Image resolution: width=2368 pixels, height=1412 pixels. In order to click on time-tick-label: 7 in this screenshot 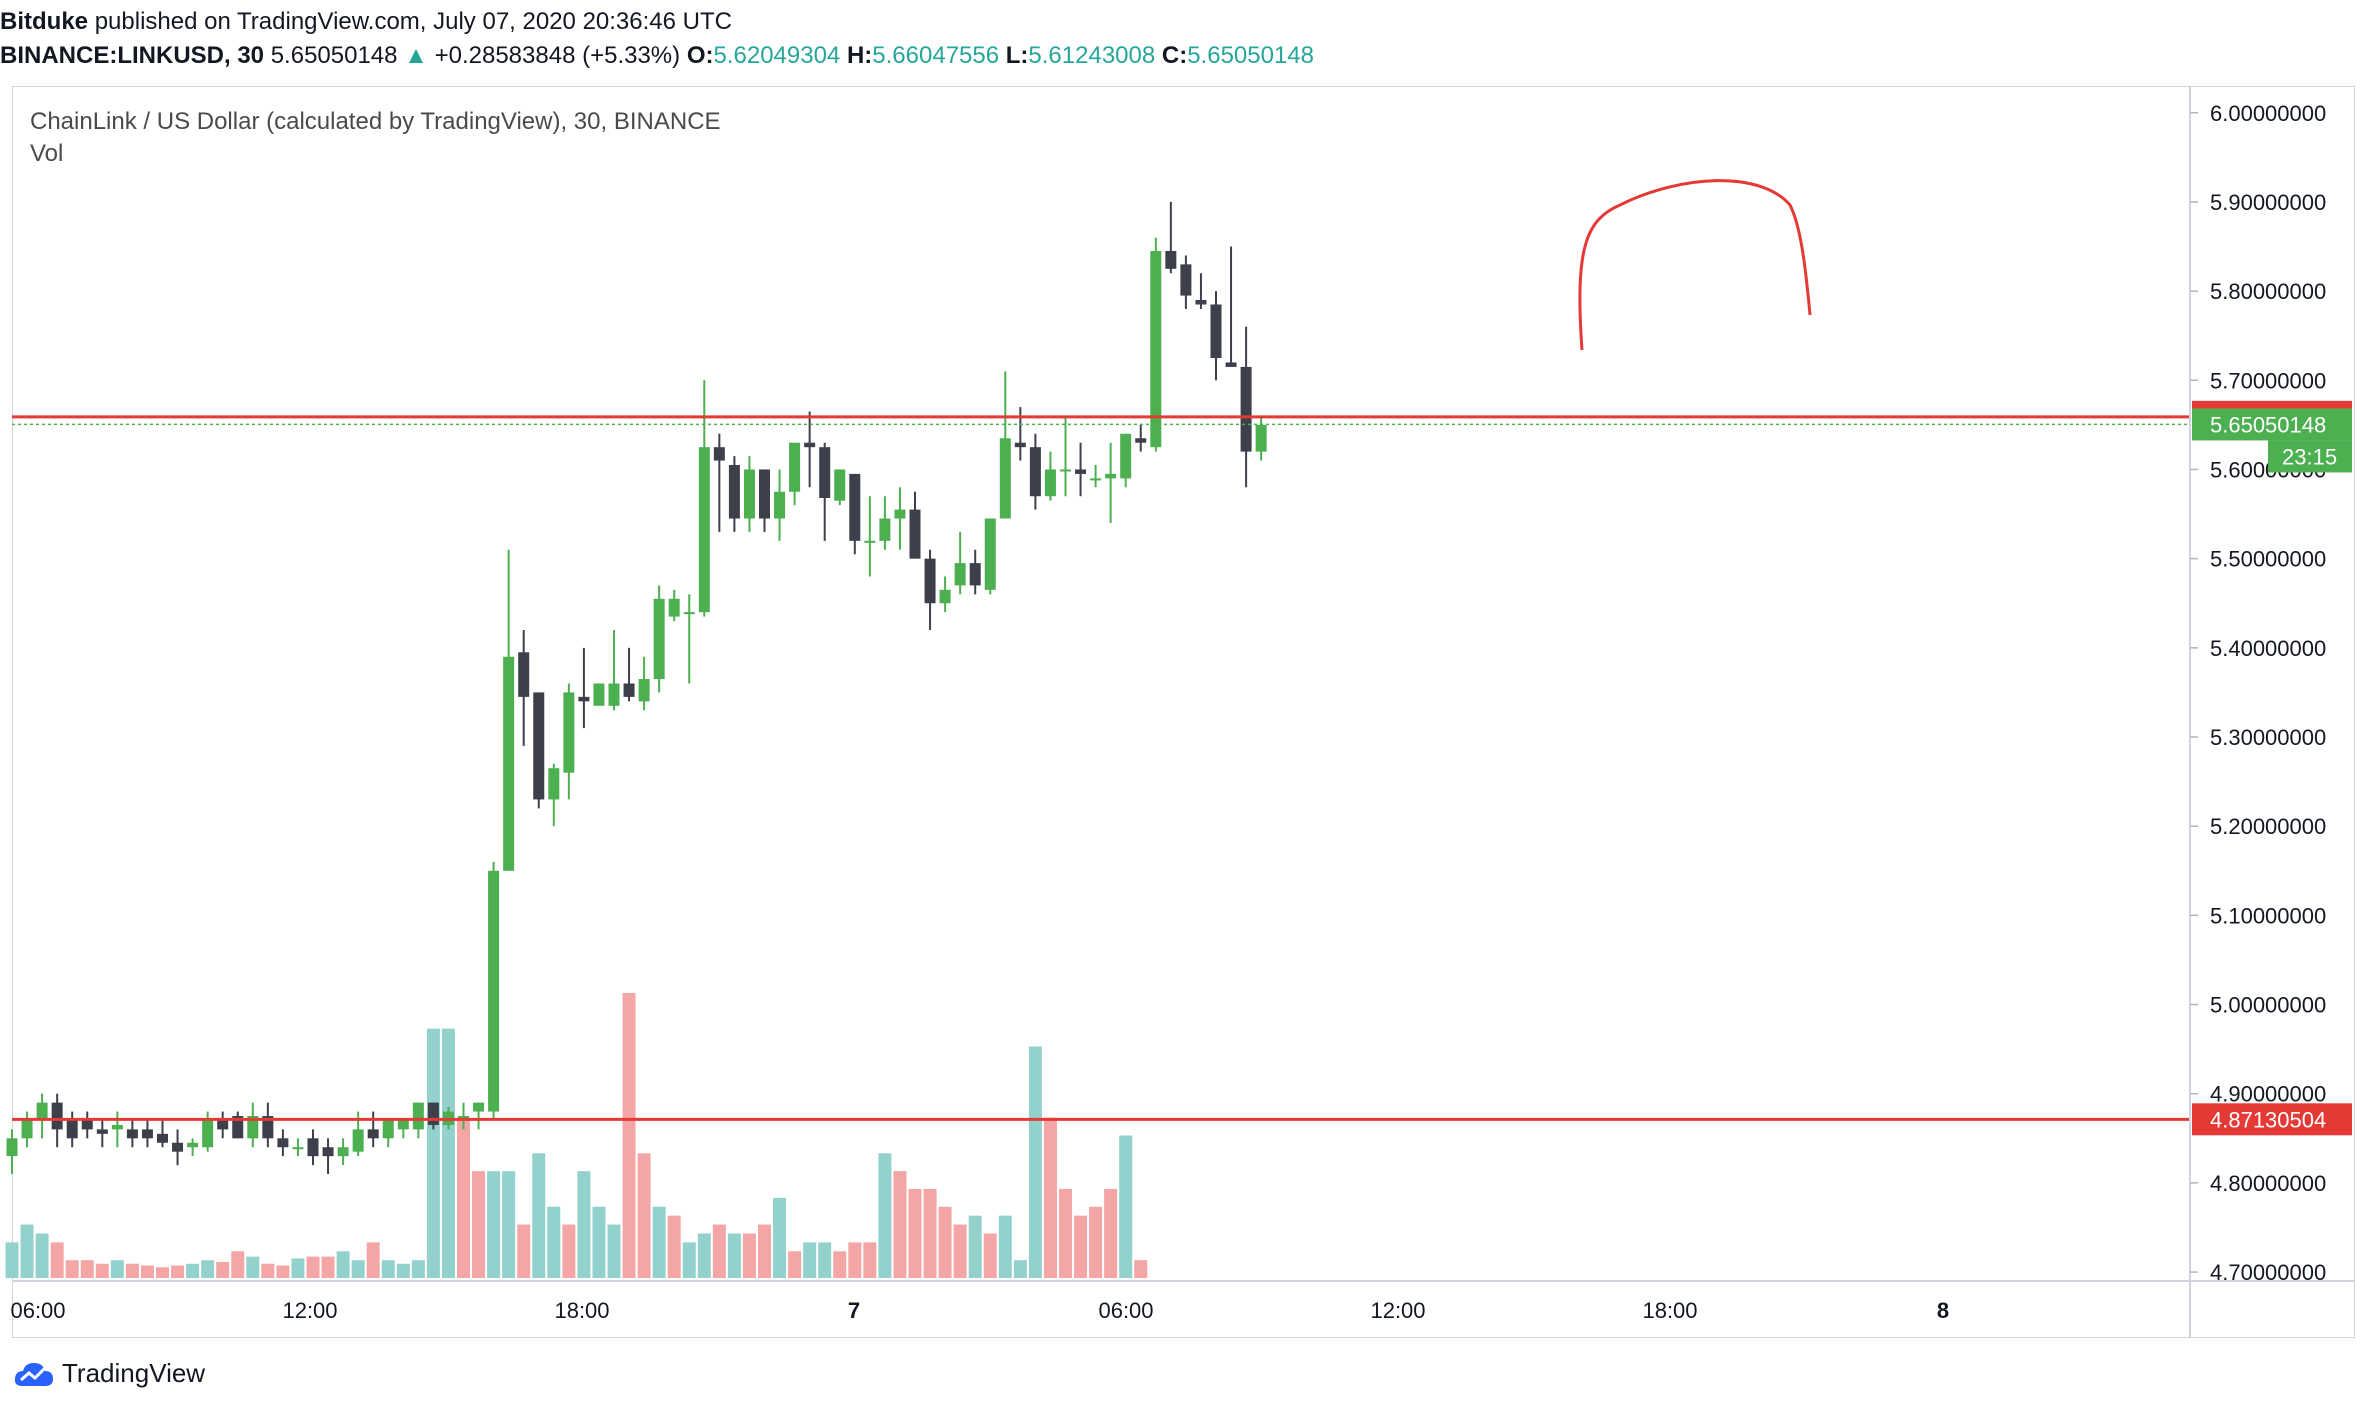, I will do `click(854, 1310)`.